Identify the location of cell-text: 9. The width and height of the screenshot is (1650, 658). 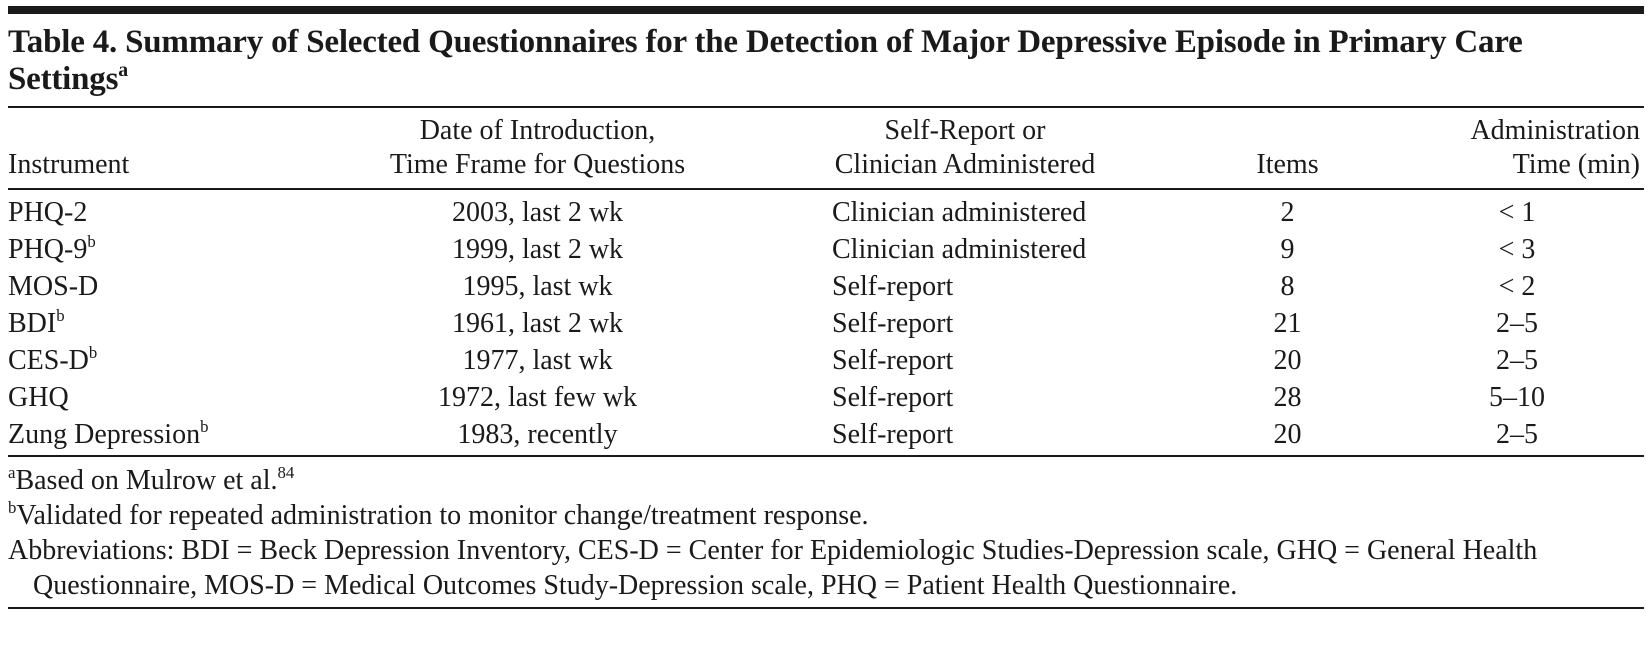
(1287, 249).